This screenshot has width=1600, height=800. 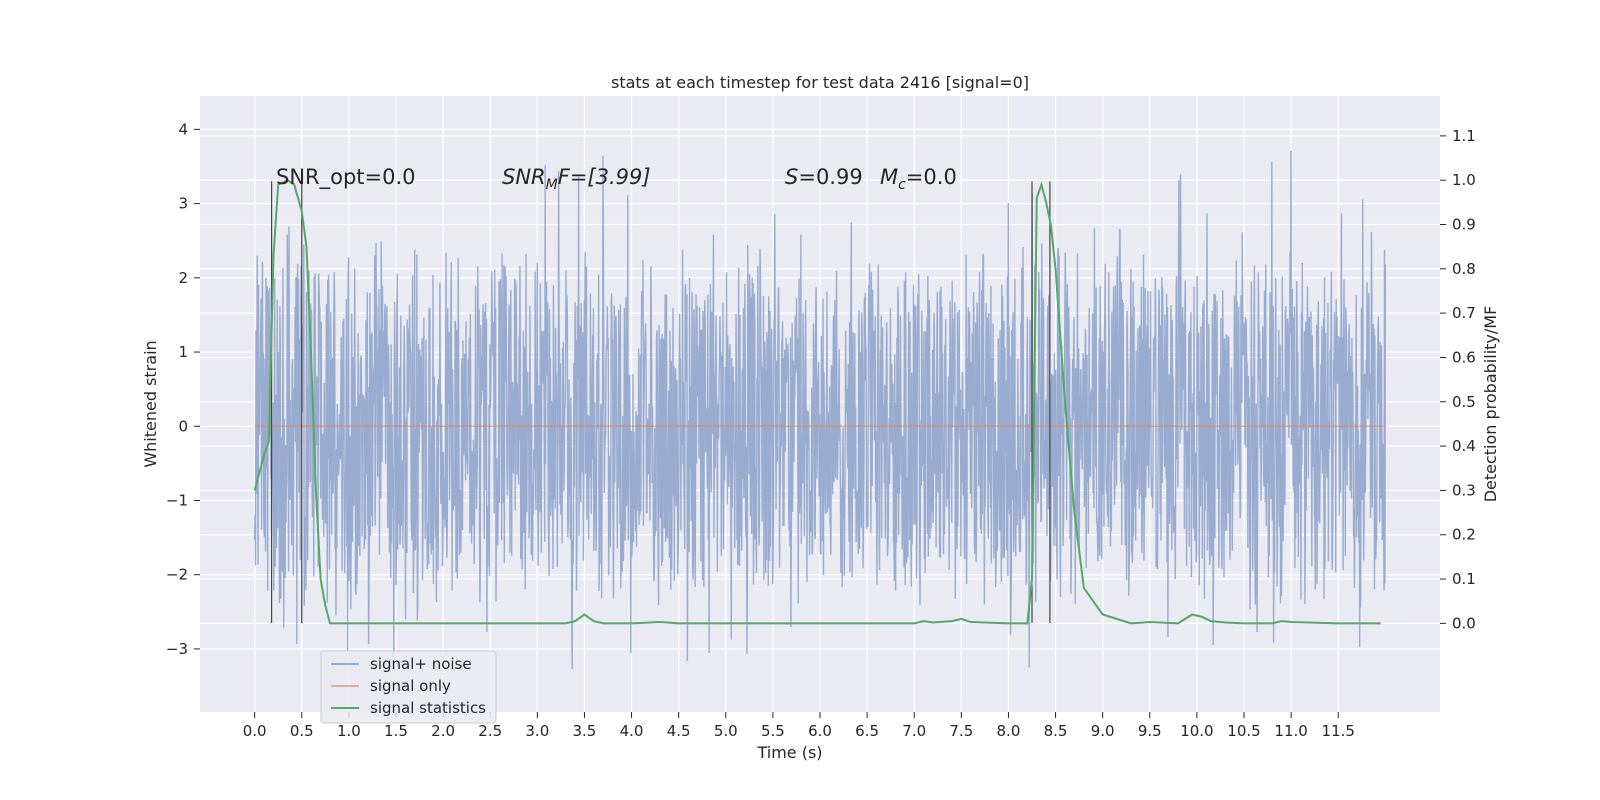 What do you see at coordinates (443, 731) in the screenshot?
I see `x-tick-label: 2.0` at bounding box center [443, 731].